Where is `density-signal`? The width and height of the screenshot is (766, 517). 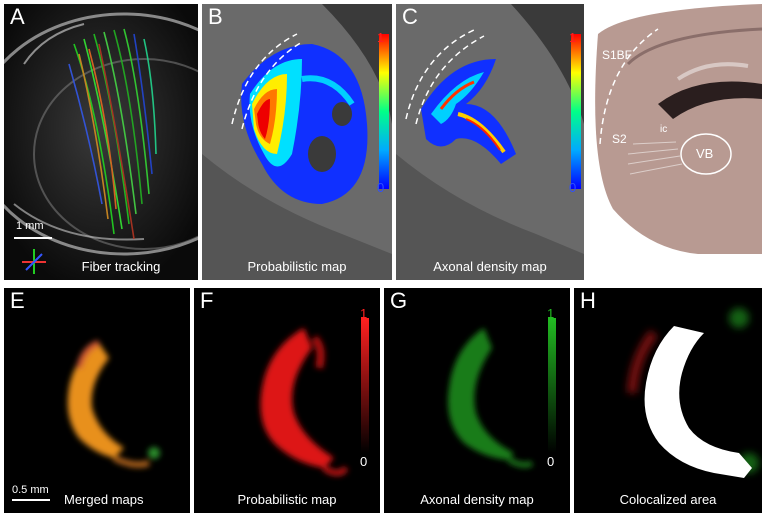
density-signal is located at coordinates (491, 398).